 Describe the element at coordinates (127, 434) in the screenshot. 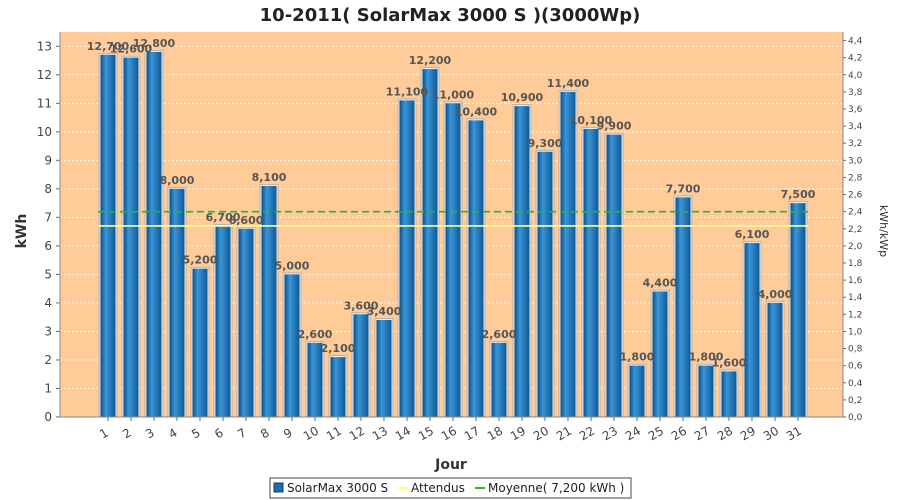

I see `x-tick-label: 2` at that location.